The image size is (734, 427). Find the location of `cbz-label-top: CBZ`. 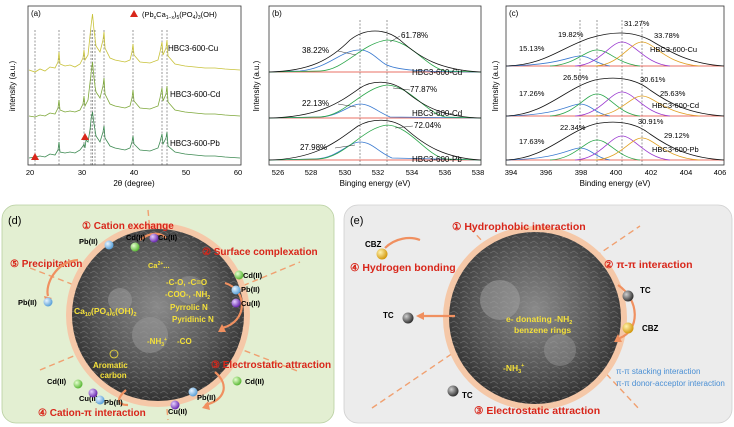

cbz-label-top: CBZ is located at coordinates (373, 244).